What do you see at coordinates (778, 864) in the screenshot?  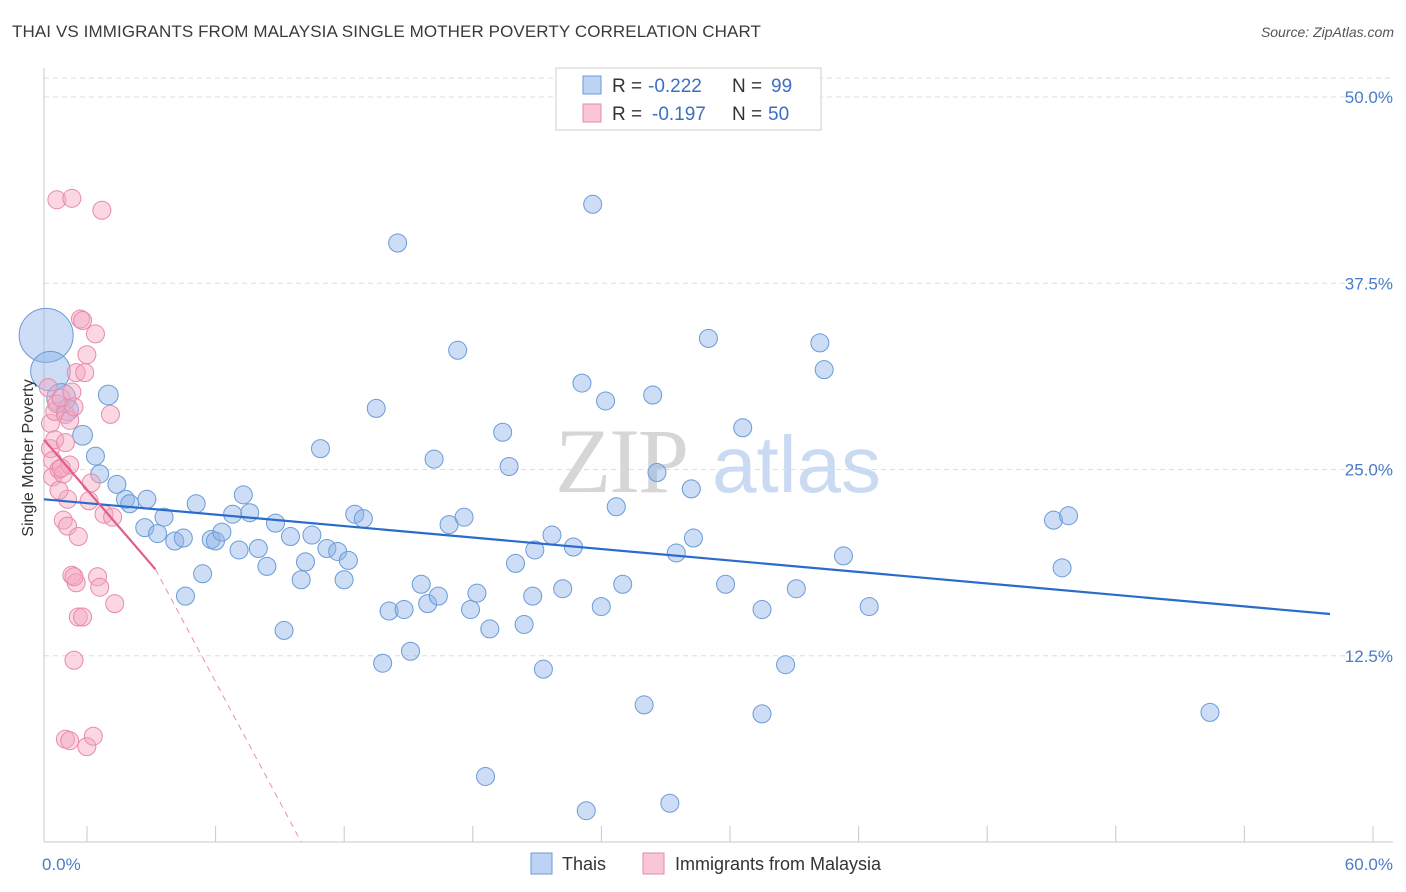 I see `bottom-legend-label-malaysia: Immigrants from Malaysia` at bounding box center [778, 864].